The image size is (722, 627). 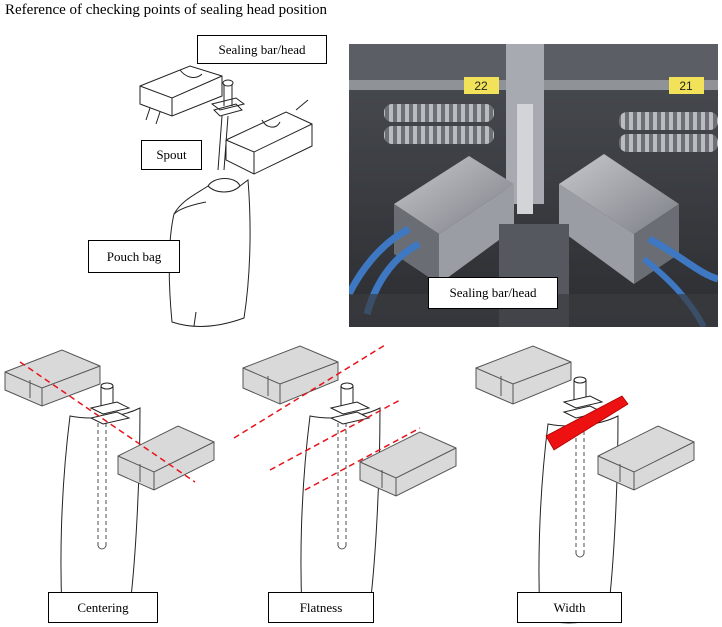 What do you see at coordinates (619, 194) in the screenshot?
I see `photo-seal-head-right` at bounding box center [619, 194].